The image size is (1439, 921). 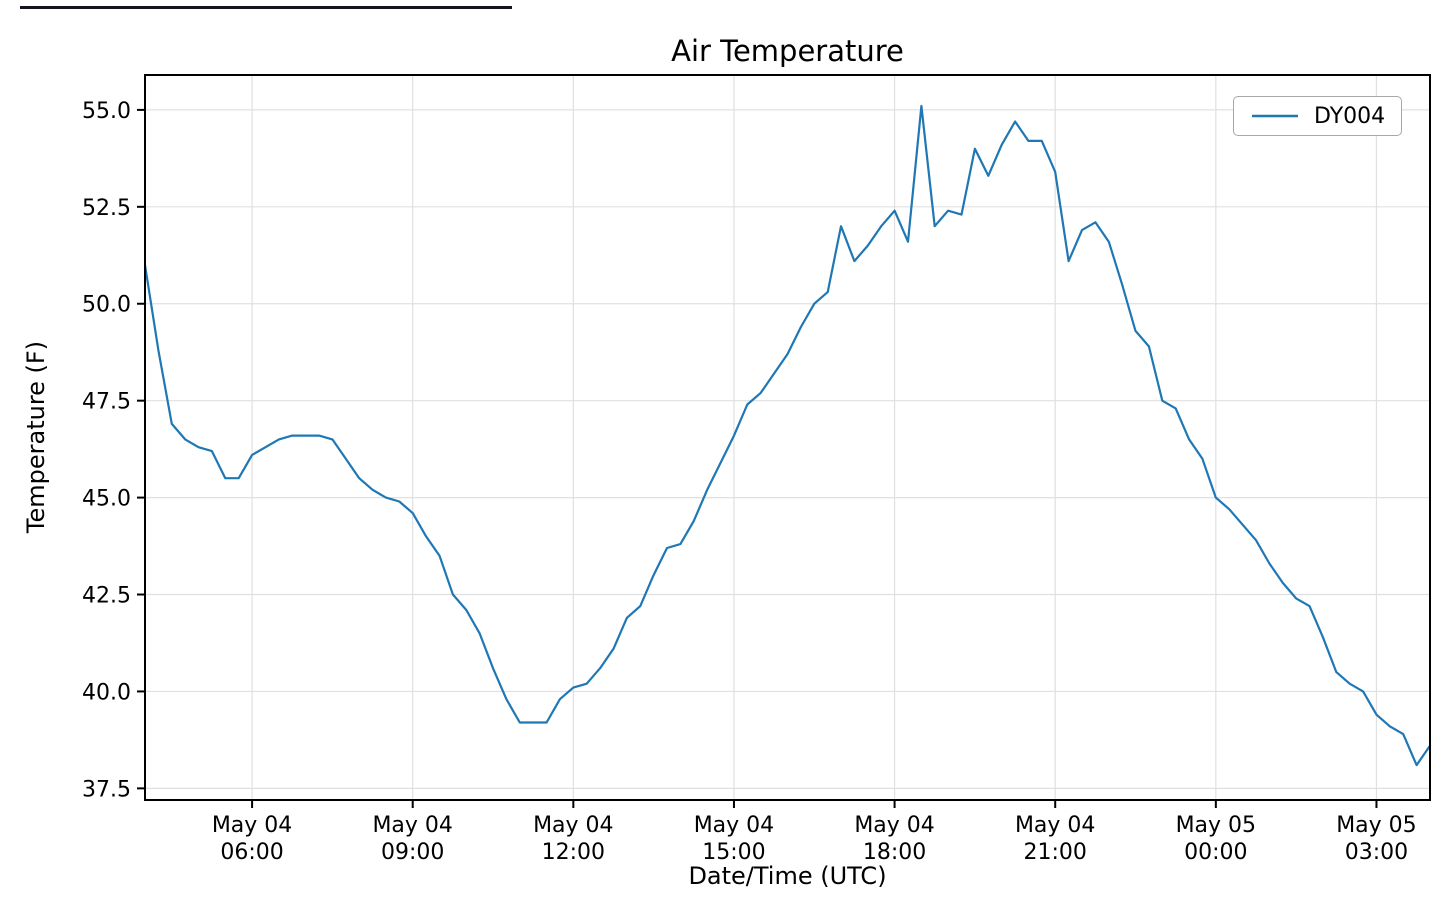 What do you see at coordinates (106, 692) in the screenshot?
I see `y-tick-label-1: 40.0` at bounding box center [106, 692].